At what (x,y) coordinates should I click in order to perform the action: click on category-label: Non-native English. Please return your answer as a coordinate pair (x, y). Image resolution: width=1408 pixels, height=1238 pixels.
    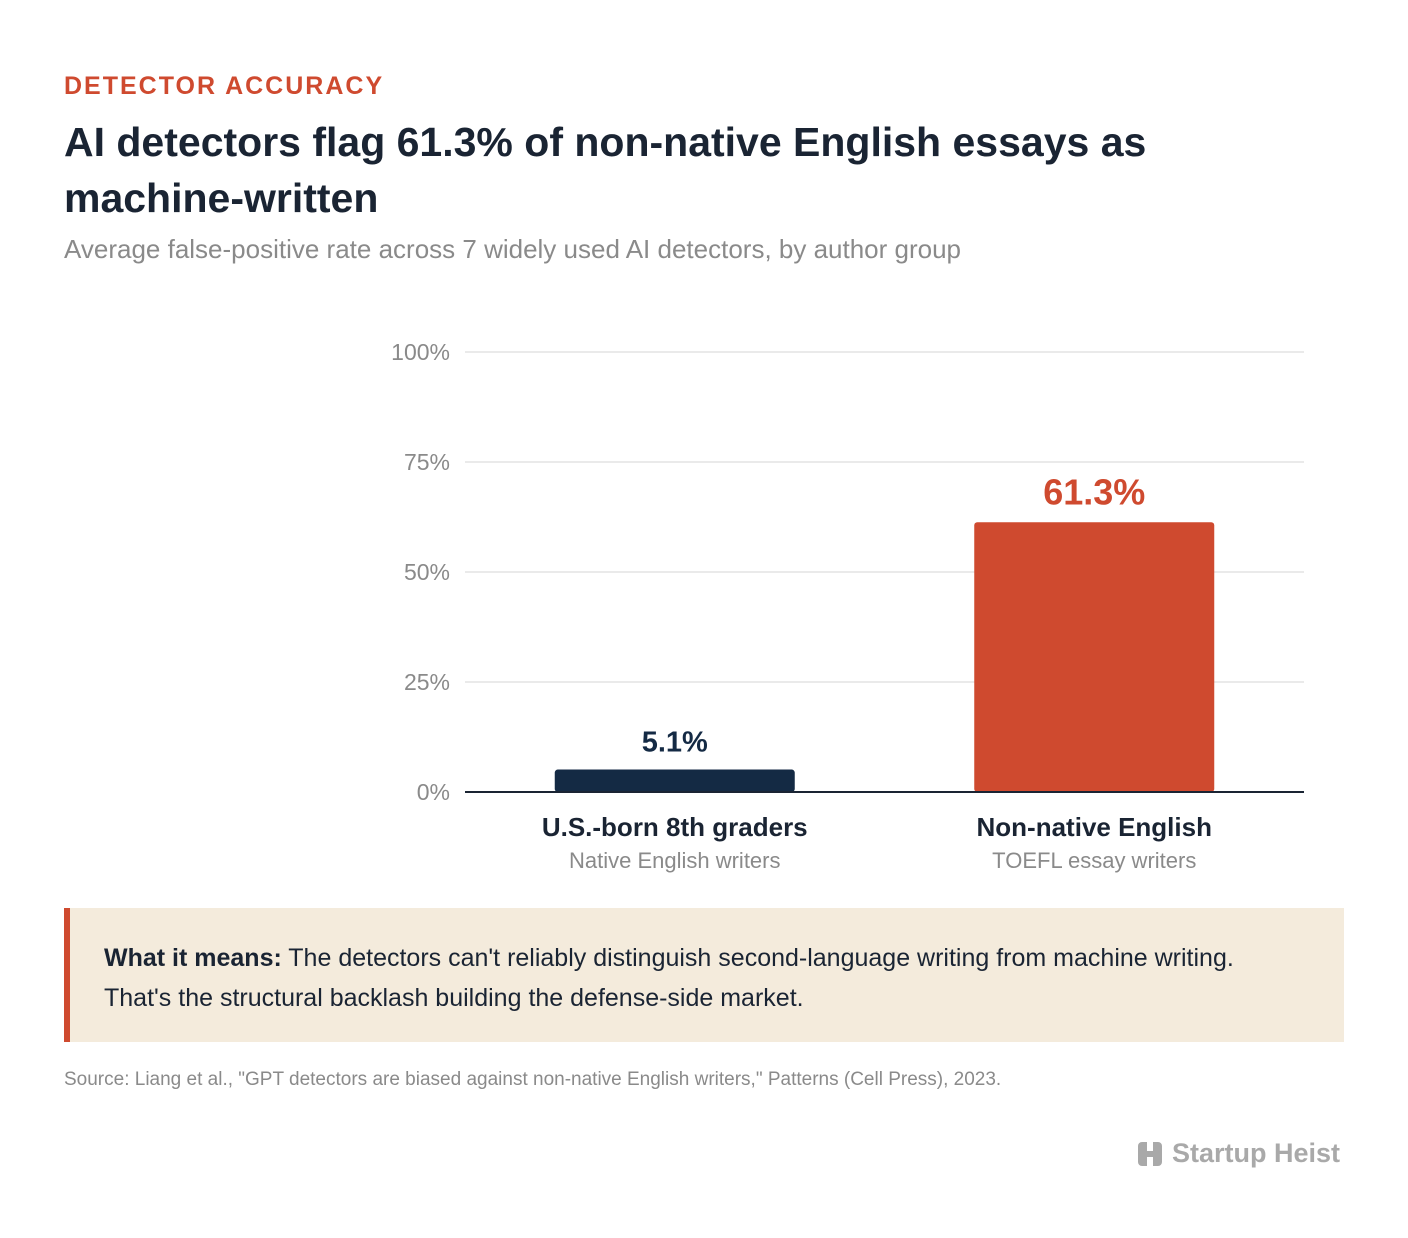
    Looking at the image, I should click on (1094, 827).